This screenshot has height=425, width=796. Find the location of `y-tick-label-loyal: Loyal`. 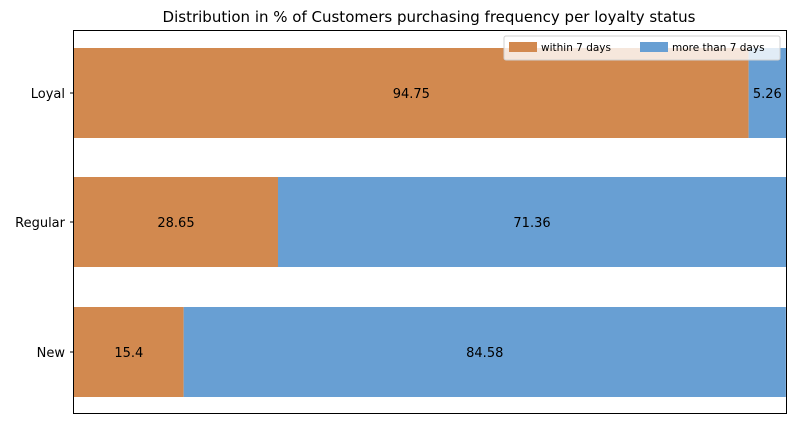

y-tick-label-loyal: Loyal is located at coordinates (48, 94).